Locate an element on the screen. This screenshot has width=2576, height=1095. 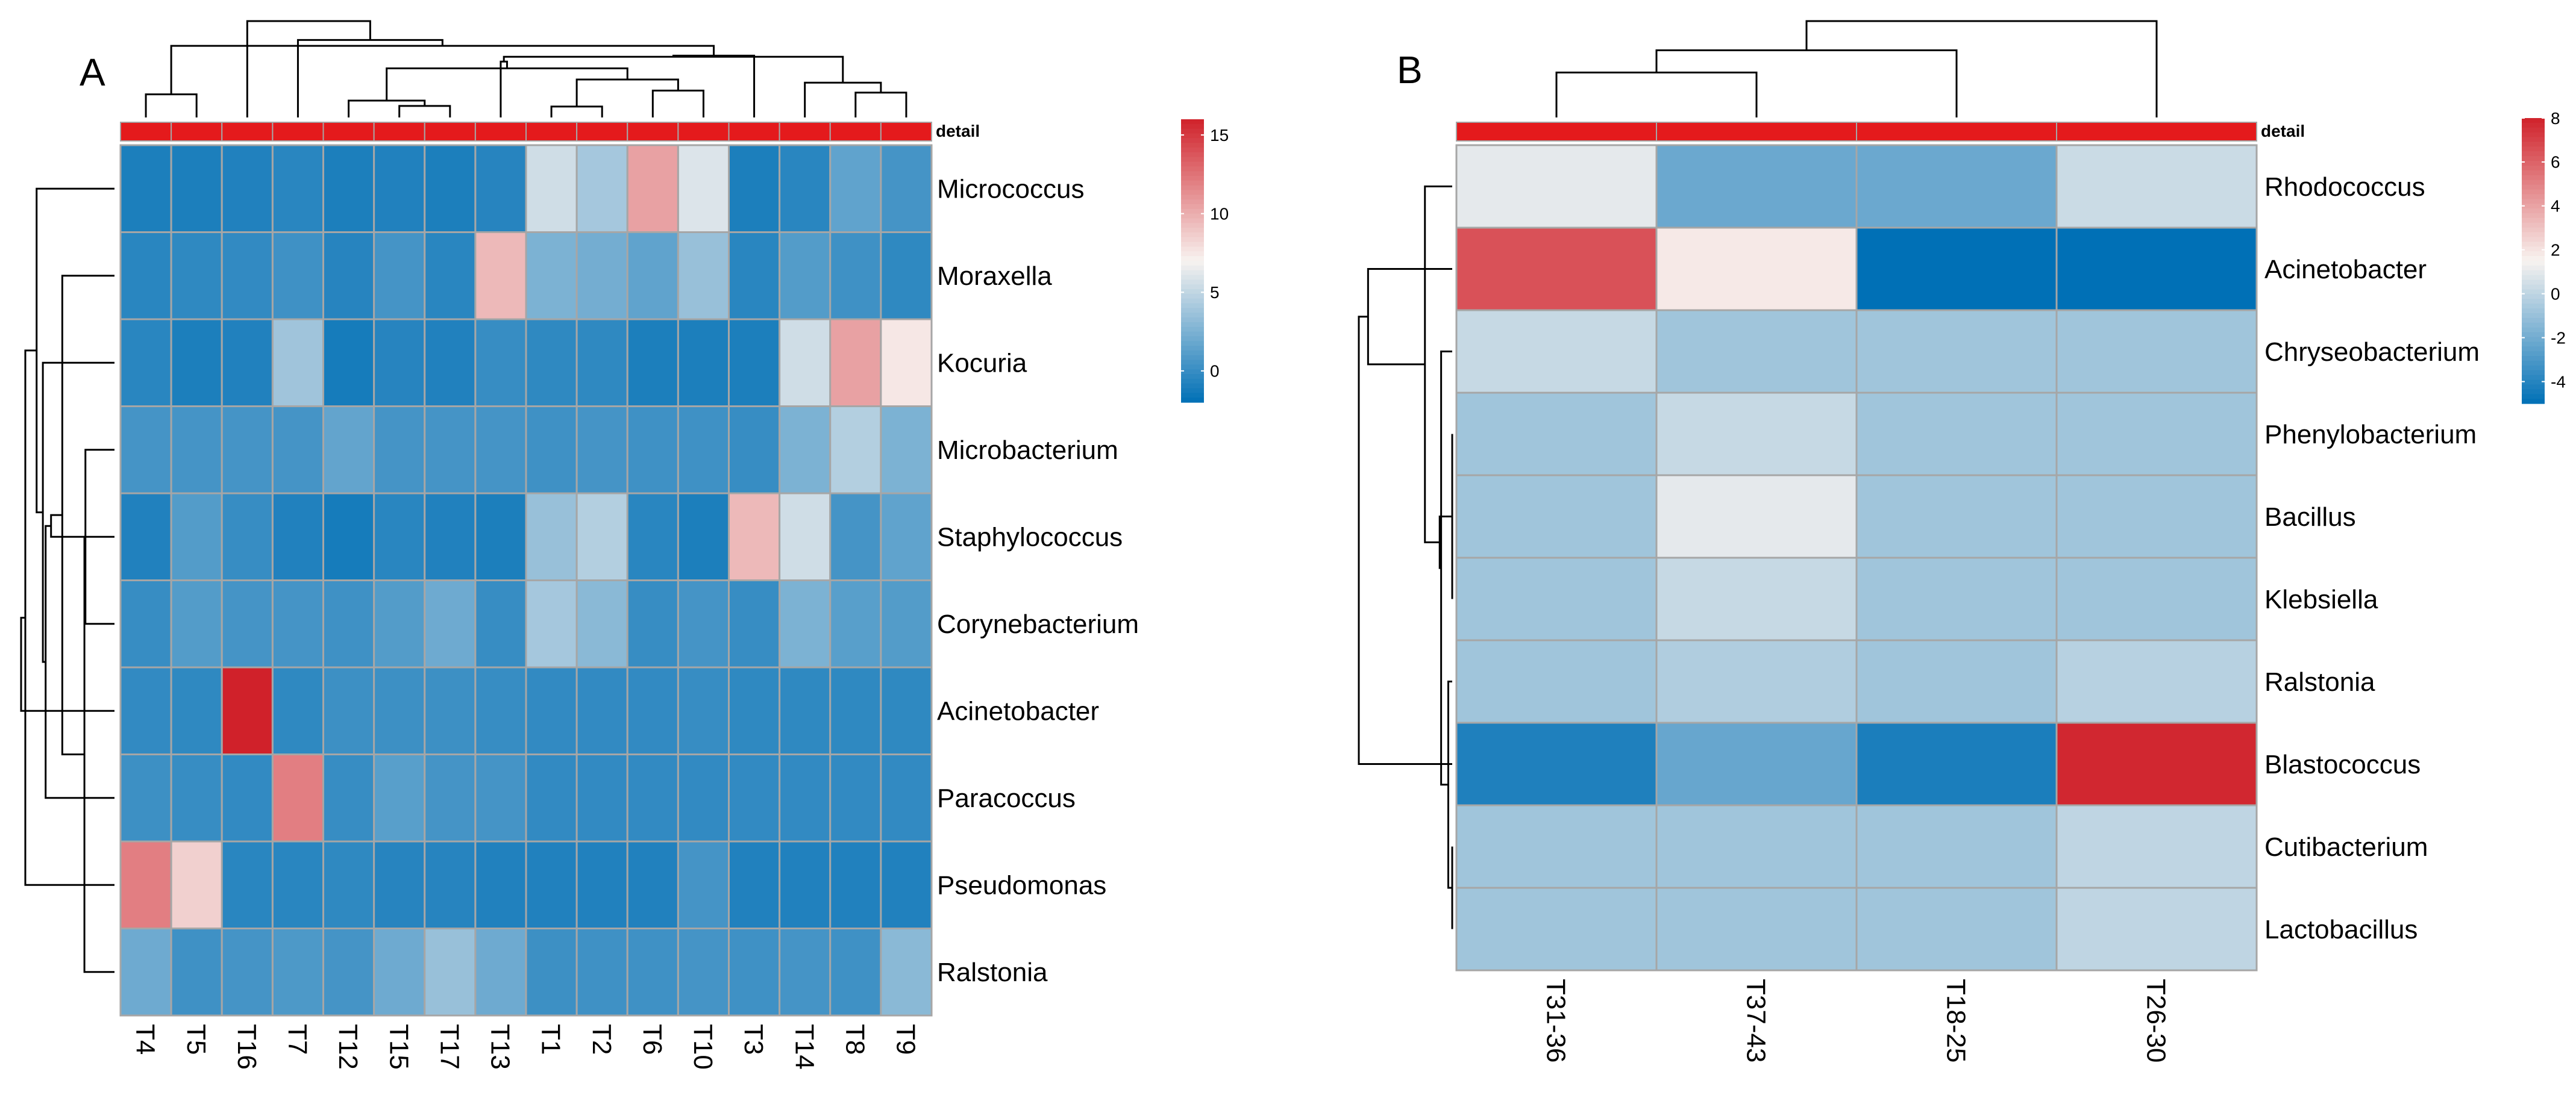
column-label: T8 is located at coordinates (855, 1039).